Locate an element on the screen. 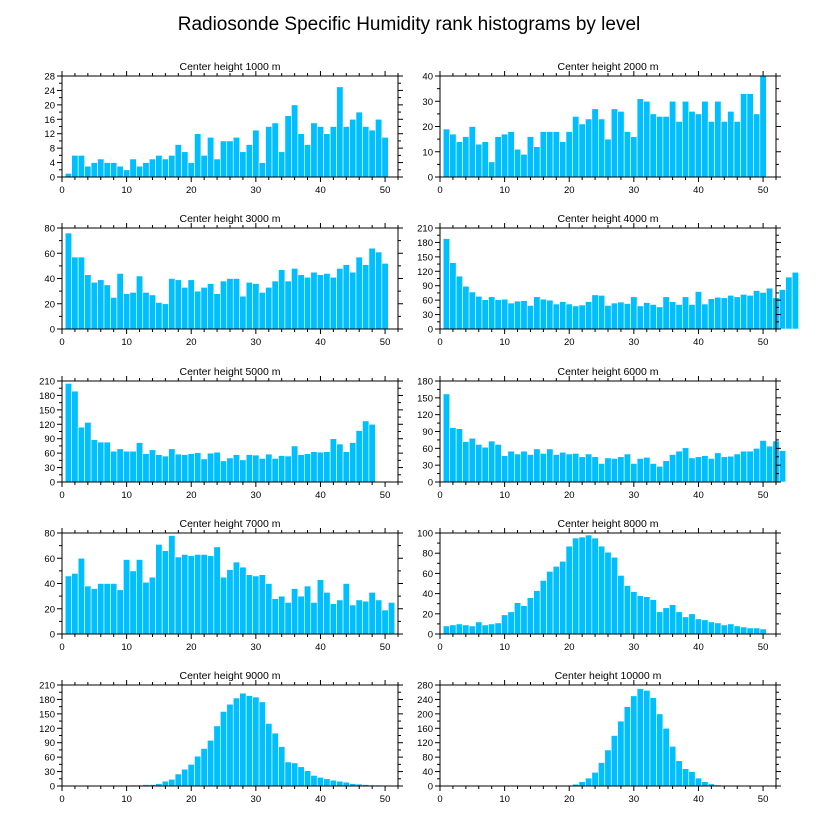 The width and height of the screenshot is (818, 824). panel-title: Center height 3000 m is located at coordinates (230, 219).